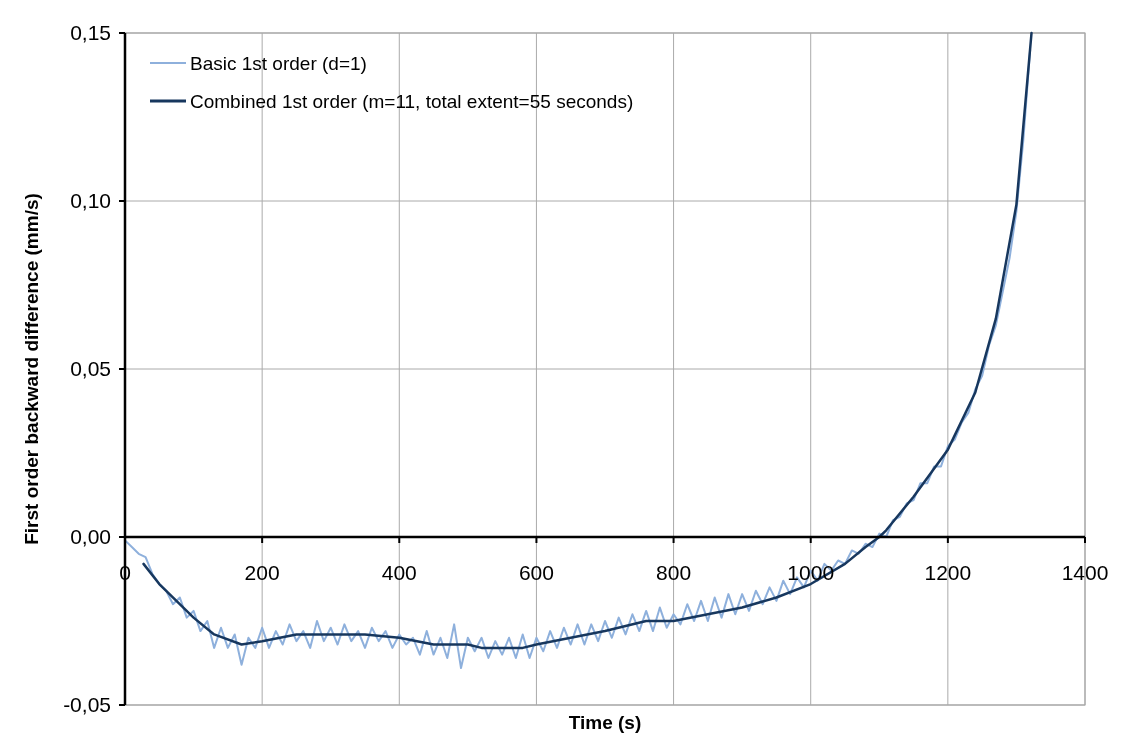  I want to click on legend-label: Combined 1st order (m=11, total extent=55 seconds), so click(412, 101).